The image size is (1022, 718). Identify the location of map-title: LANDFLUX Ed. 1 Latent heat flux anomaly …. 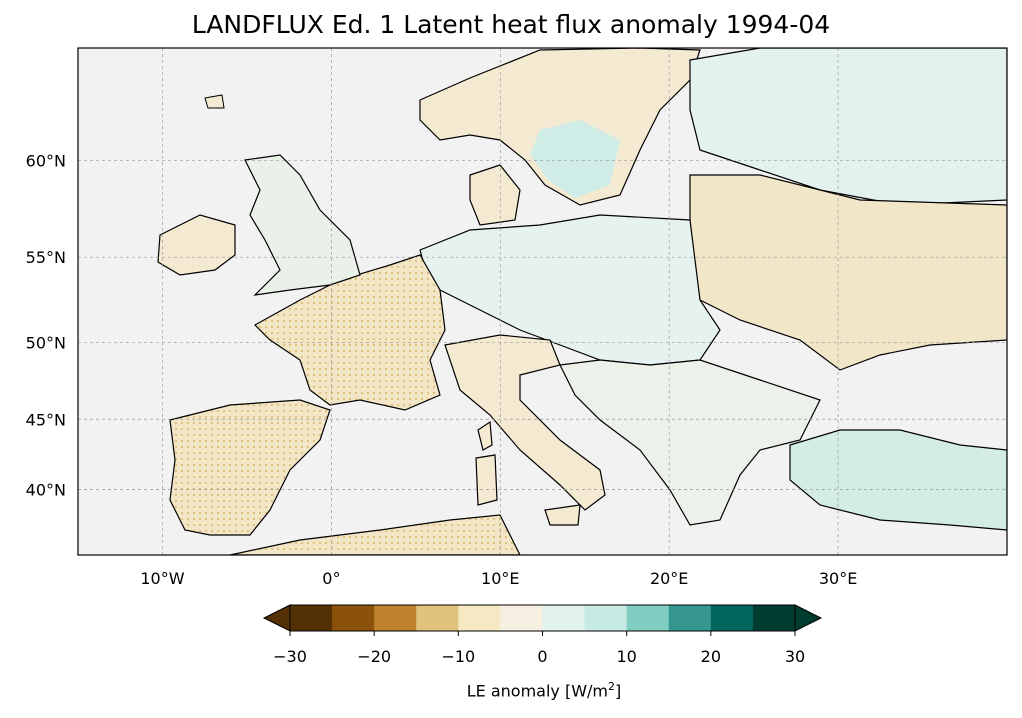
(511, 24).